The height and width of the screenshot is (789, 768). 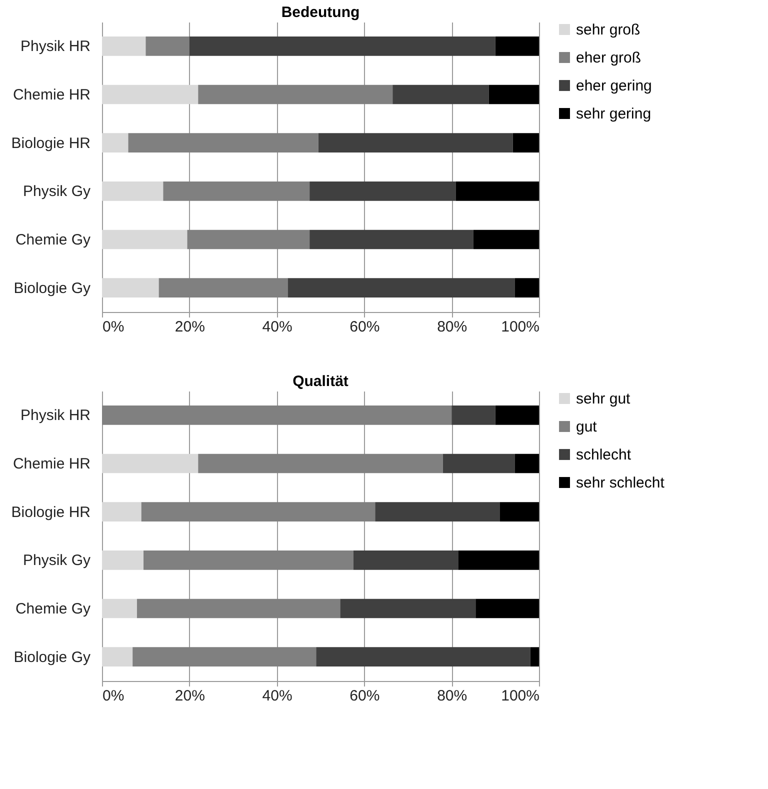 What do you see at coordinates (320, 381) in the screenshot?
I see `chart-title: Qualität` at bounding box center [320, 381].